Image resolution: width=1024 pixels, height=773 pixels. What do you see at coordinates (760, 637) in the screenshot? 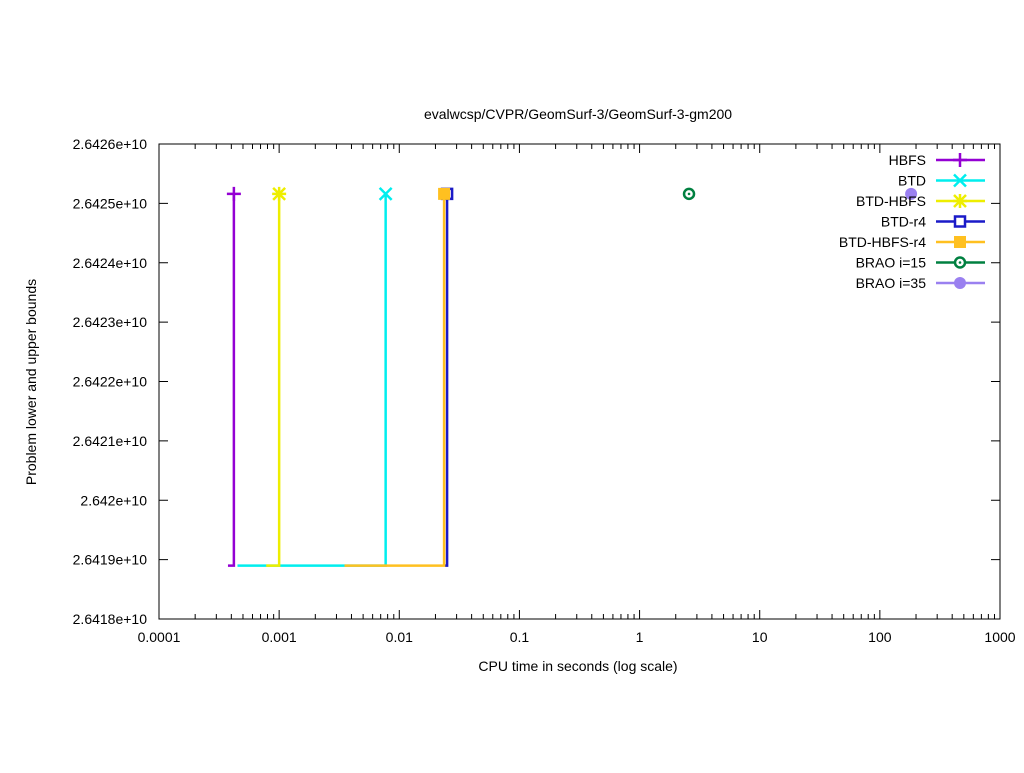
I see `x-tick-label: 10` at bounding box center [760, 637].